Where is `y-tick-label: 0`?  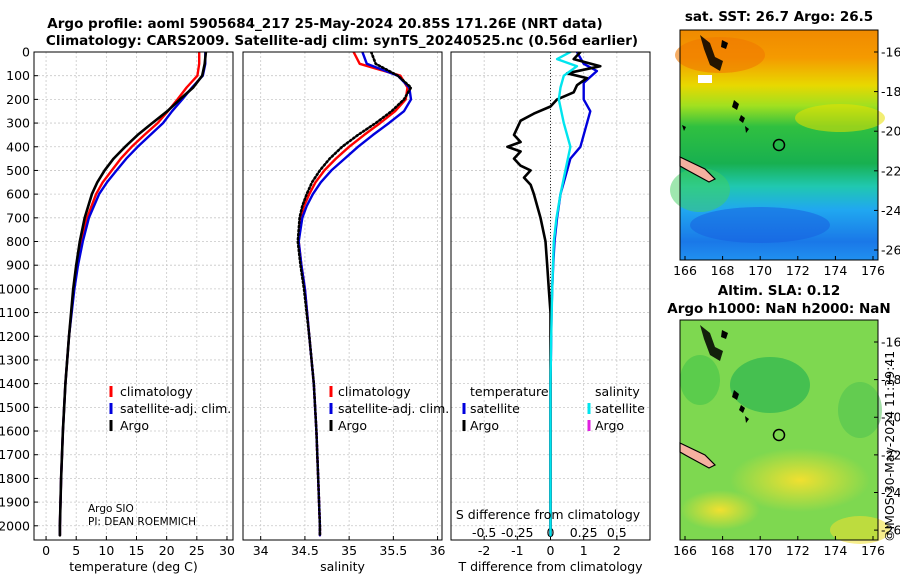
y-tick-label: 0 is located at coordinates (26, 52).